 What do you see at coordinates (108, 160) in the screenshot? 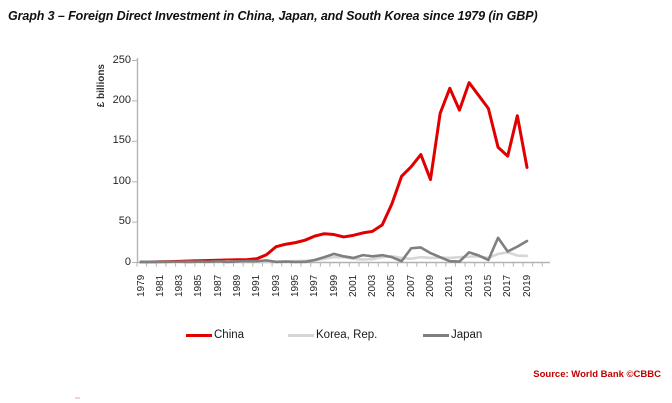
I see `y-axis-tick-labels: 0 50 100 150 200 250` at bounding box center [108, 160].